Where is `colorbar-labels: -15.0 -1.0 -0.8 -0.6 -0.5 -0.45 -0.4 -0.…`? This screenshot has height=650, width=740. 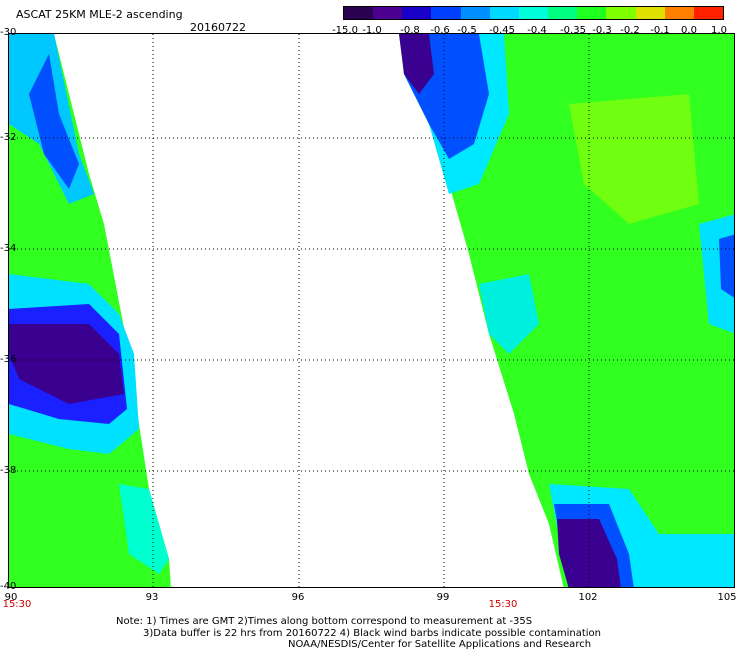
colorbar-labels: -15.0 -1.0 -0.8 -0.6 -0.5 -0.45 -0.4 -0.… is located at coordinates (535, 31).